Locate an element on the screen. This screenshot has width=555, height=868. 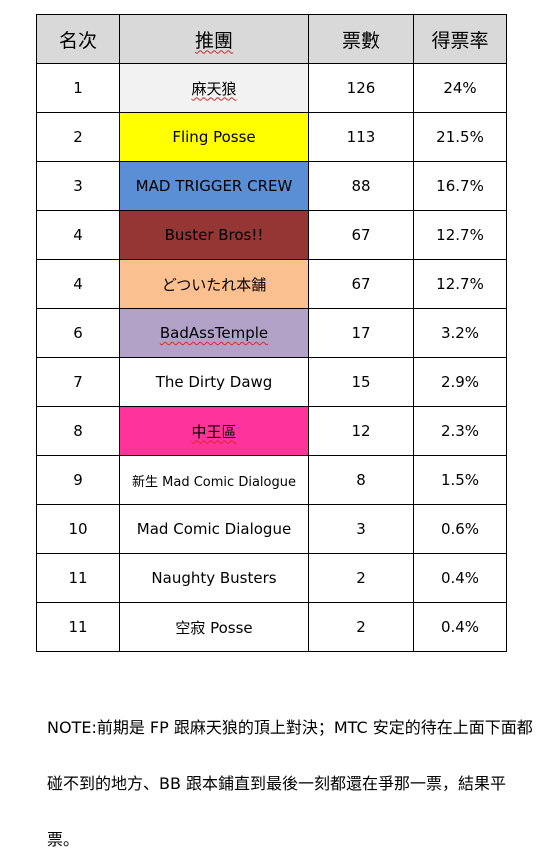
table-row: 11 Naughty Busters 2 0.4% is located at coordinates (271, 578).